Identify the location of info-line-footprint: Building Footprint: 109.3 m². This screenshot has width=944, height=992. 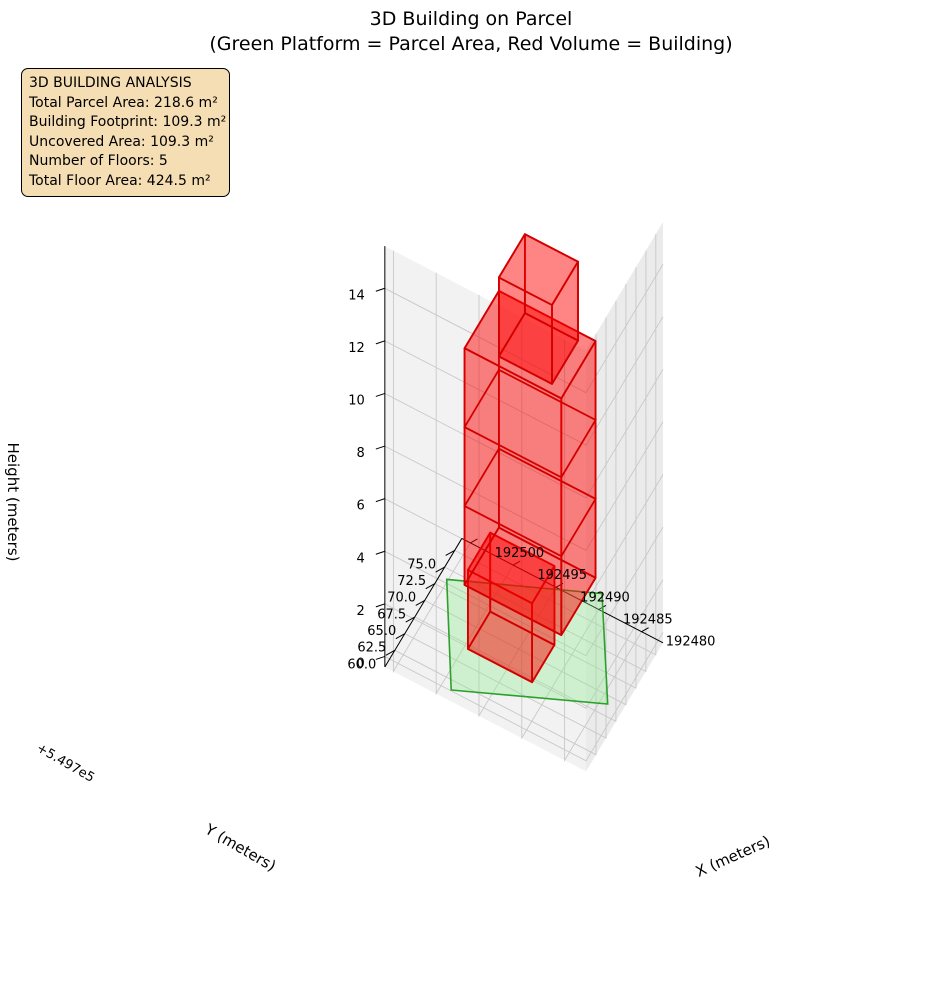
(128, 122).